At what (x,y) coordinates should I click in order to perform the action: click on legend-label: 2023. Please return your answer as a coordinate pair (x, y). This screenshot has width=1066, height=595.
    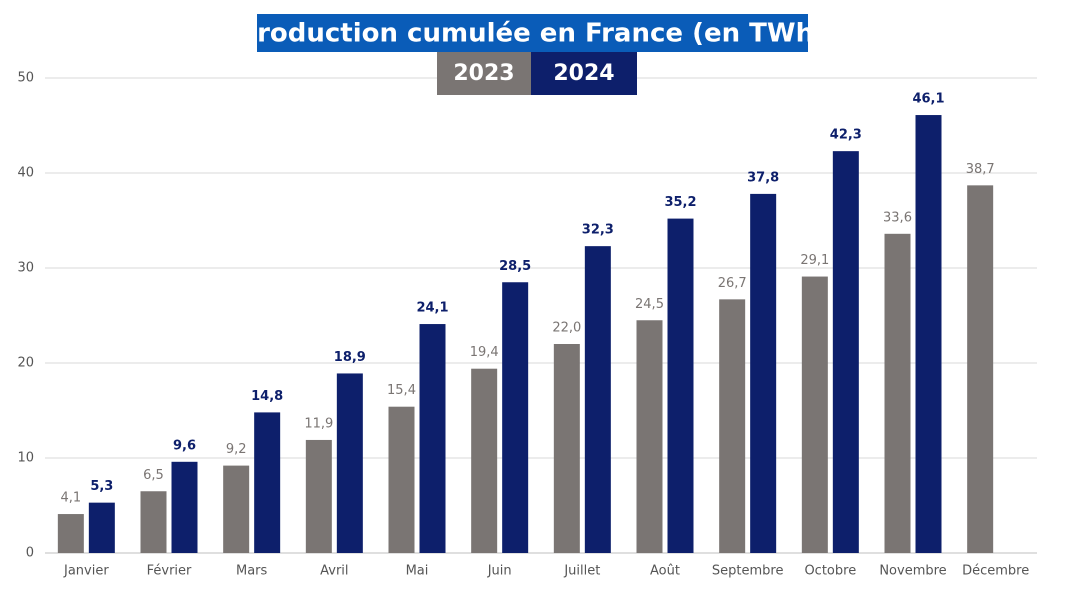
    Looking at the image, I should click on (483, 73).